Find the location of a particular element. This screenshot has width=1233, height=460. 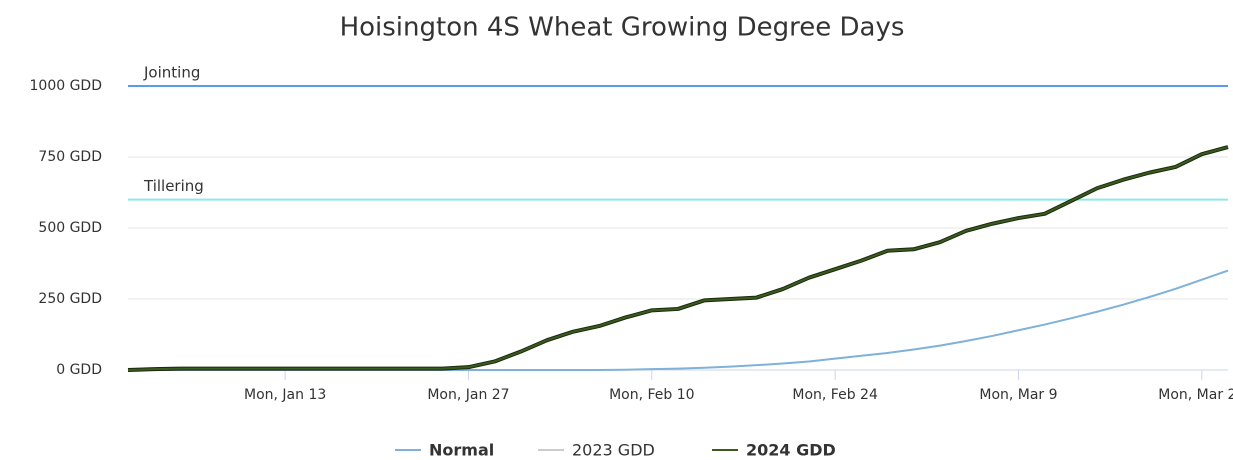

y-tick-label: 0 GDD is located at coordinates (79, 370).